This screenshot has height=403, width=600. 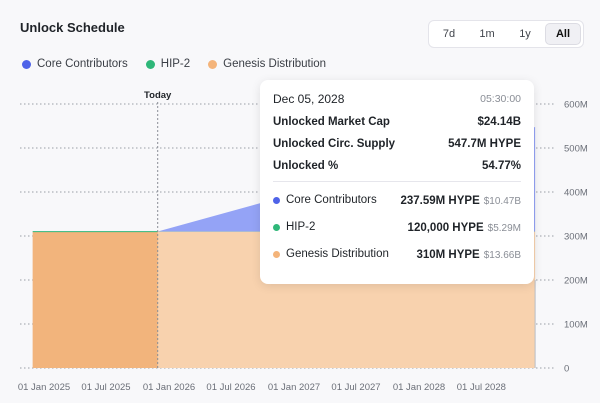 What do you see at coordinates (481, 387) in the screenshot?
I see `x-tick-label: 01 Jul 2028` at bounding box center [481, 387].